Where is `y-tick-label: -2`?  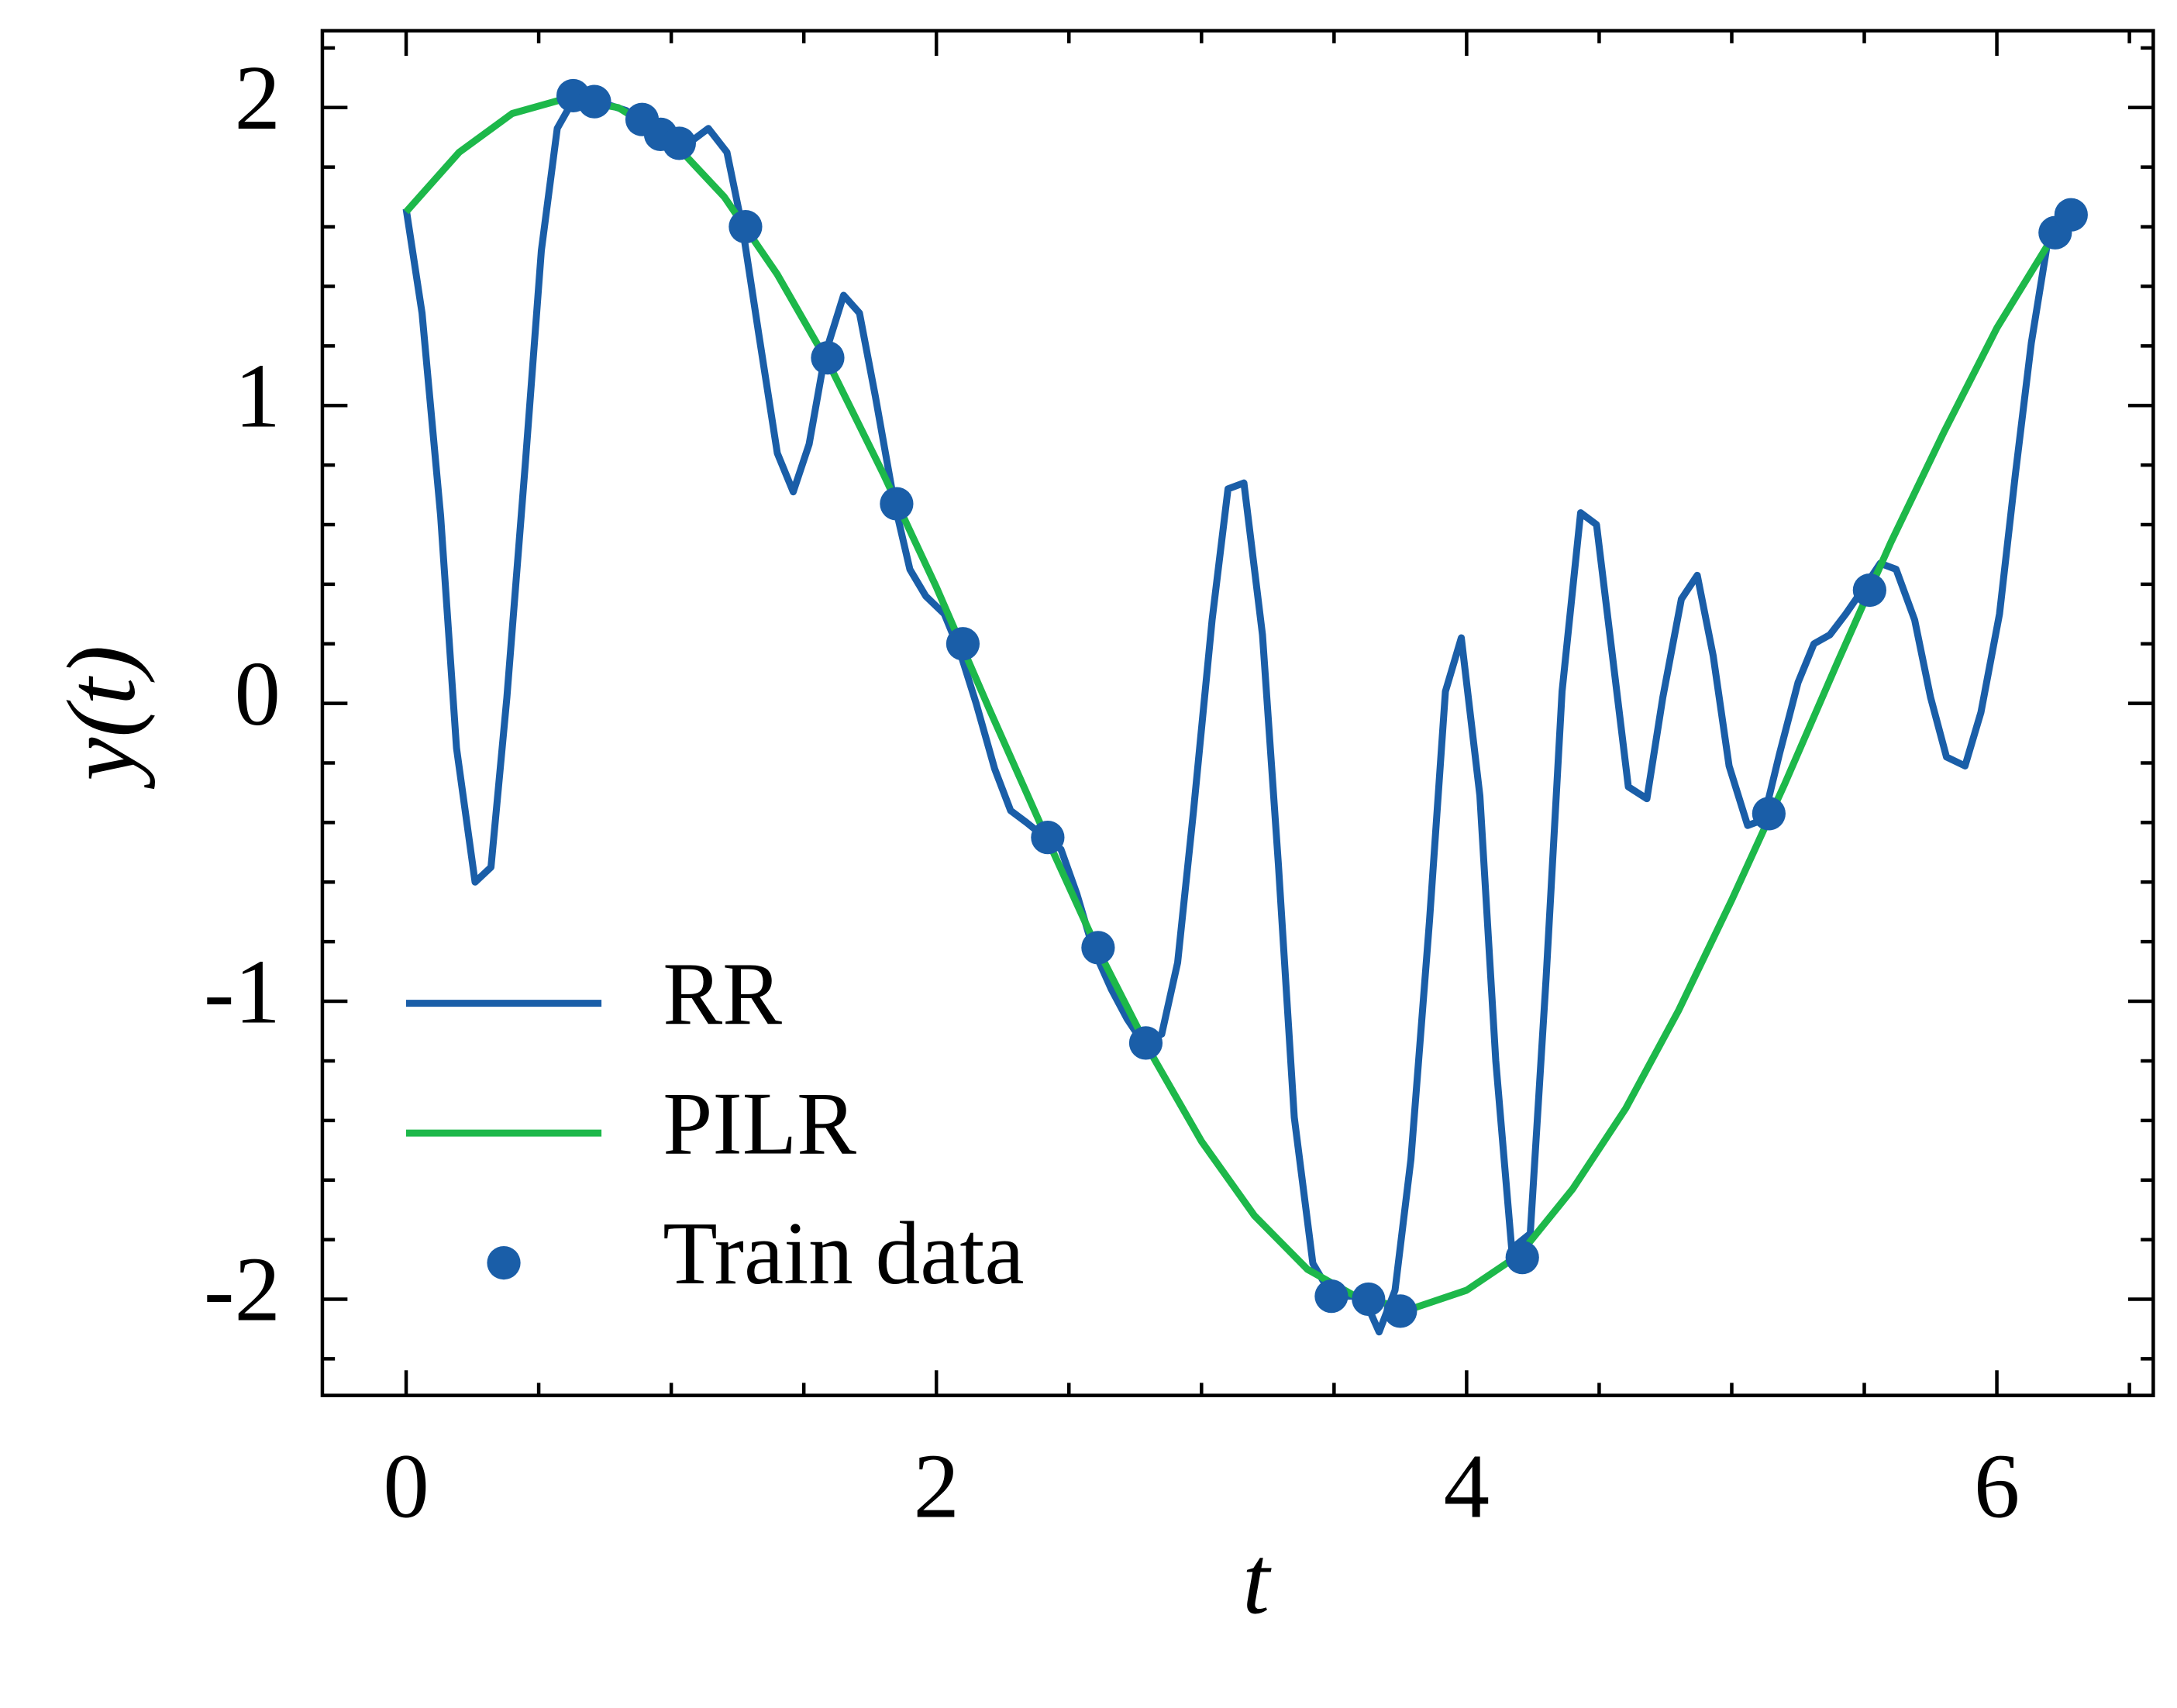 y-tick-label: -2 is located at coordinates (243, 1289).